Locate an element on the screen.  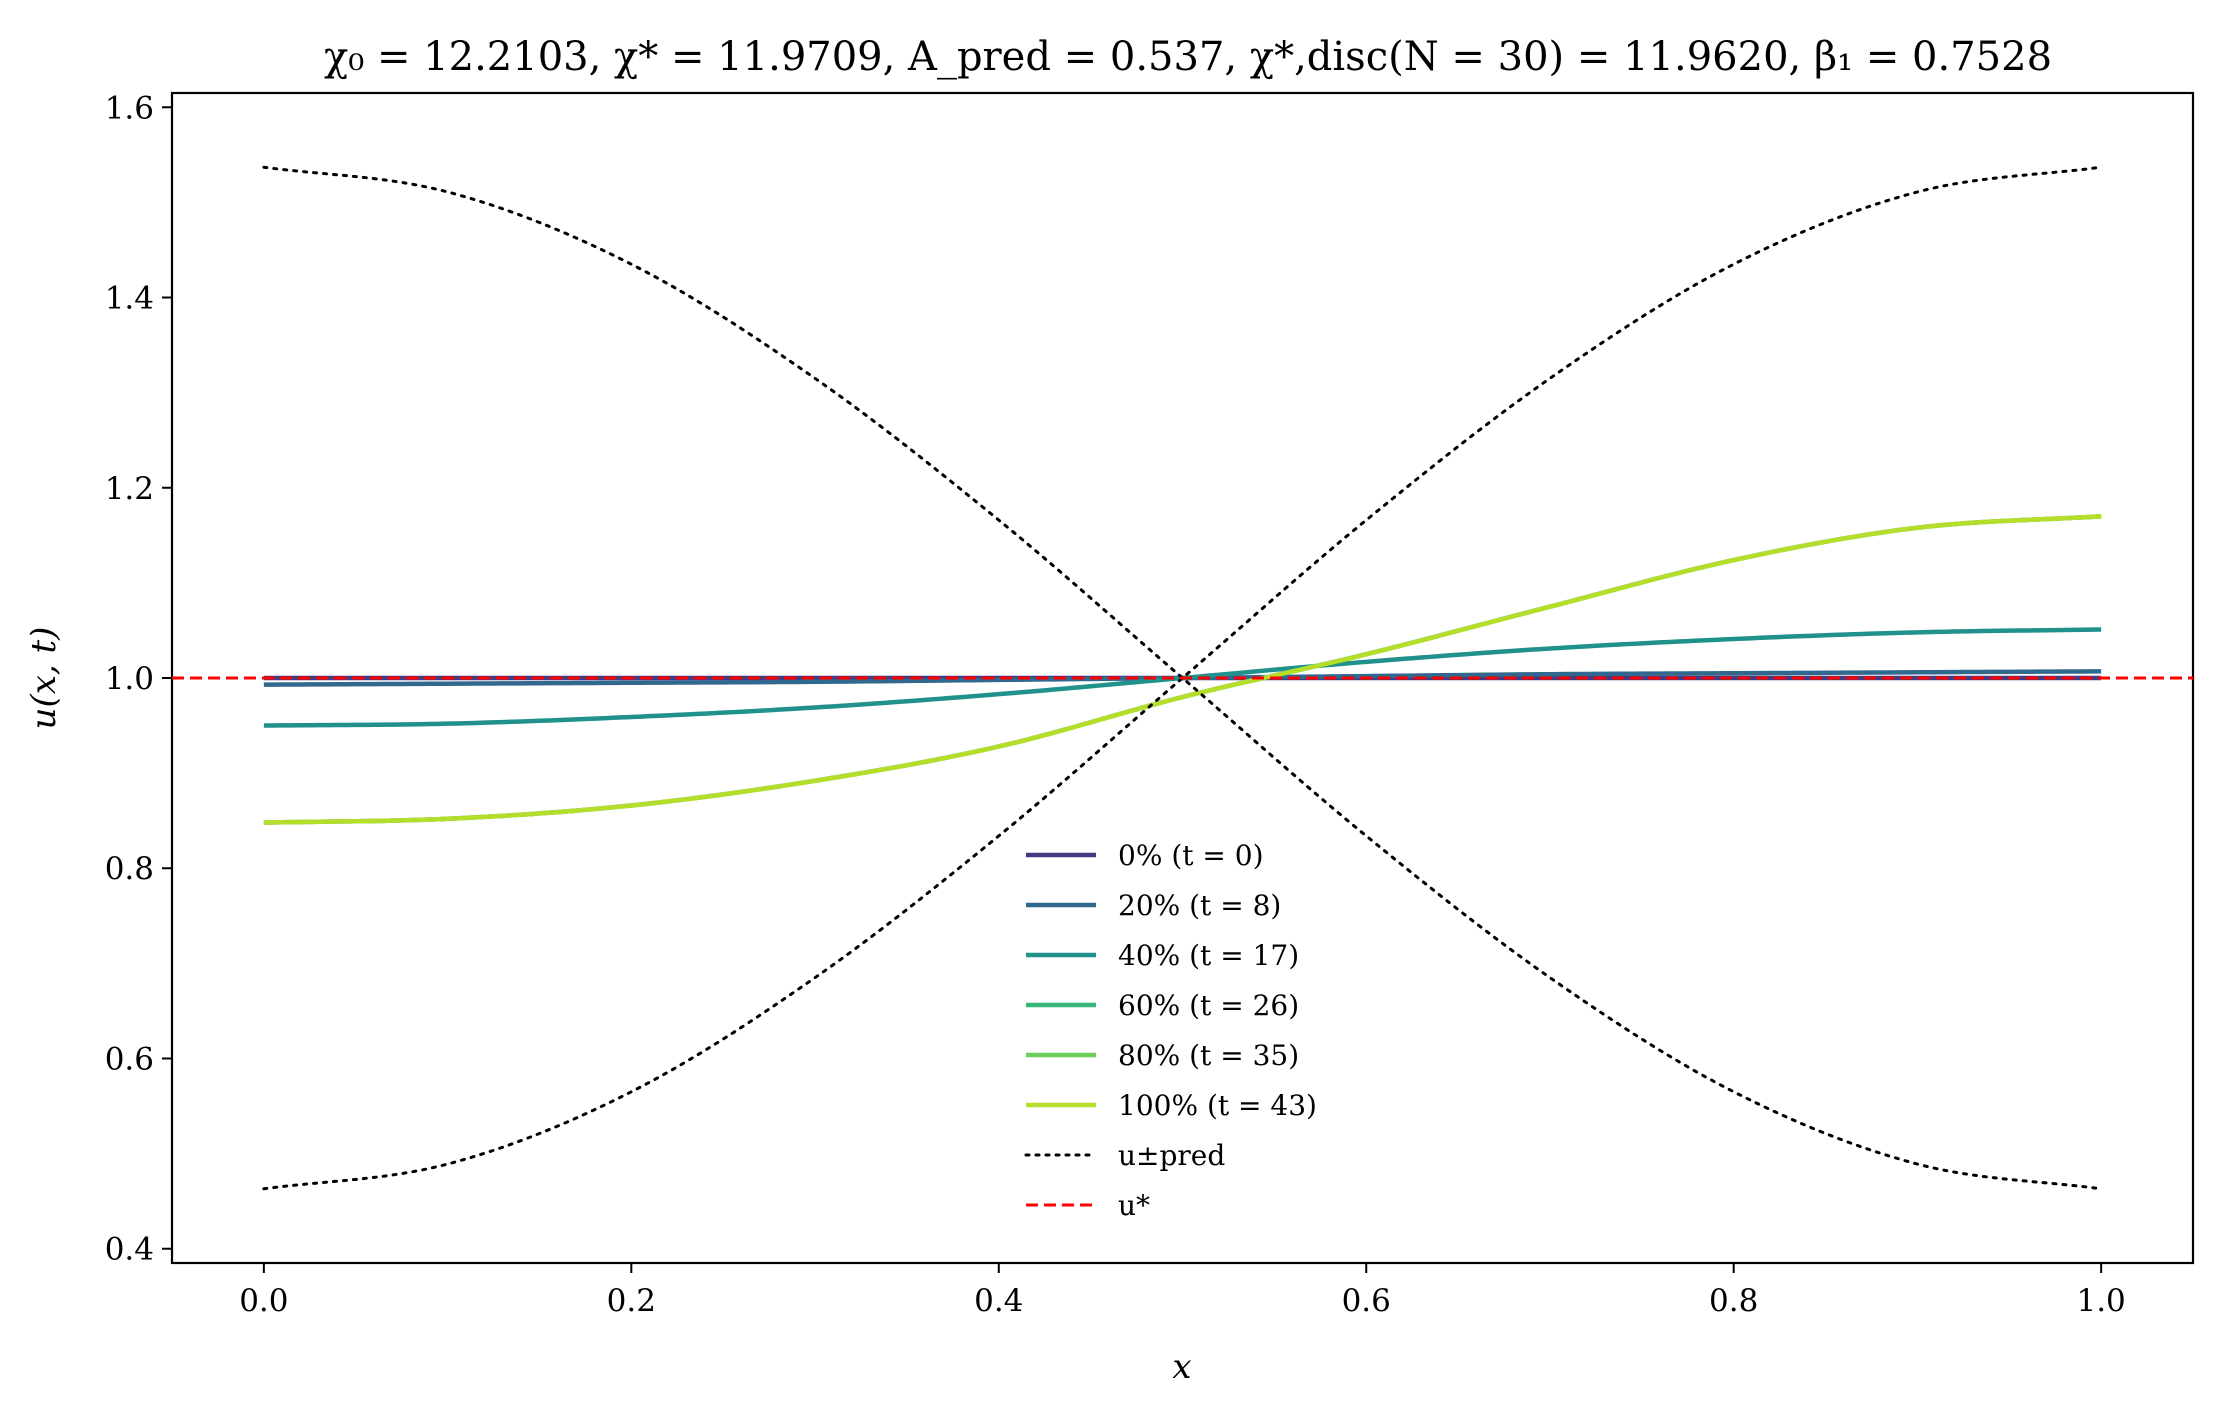
legend-entry-80-t-35-4: 80% (t = 35) is located at coordinates (1162, 1055).